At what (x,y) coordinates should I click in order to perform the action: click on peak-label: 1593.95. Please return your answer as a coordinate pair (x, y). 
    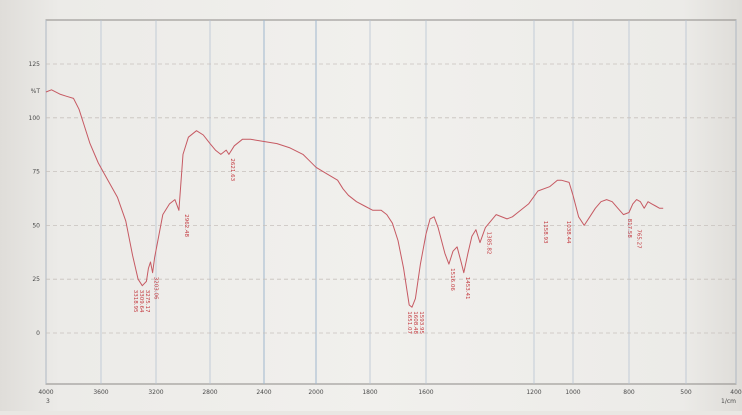
    Looking at the image, I should click on (421, 322).